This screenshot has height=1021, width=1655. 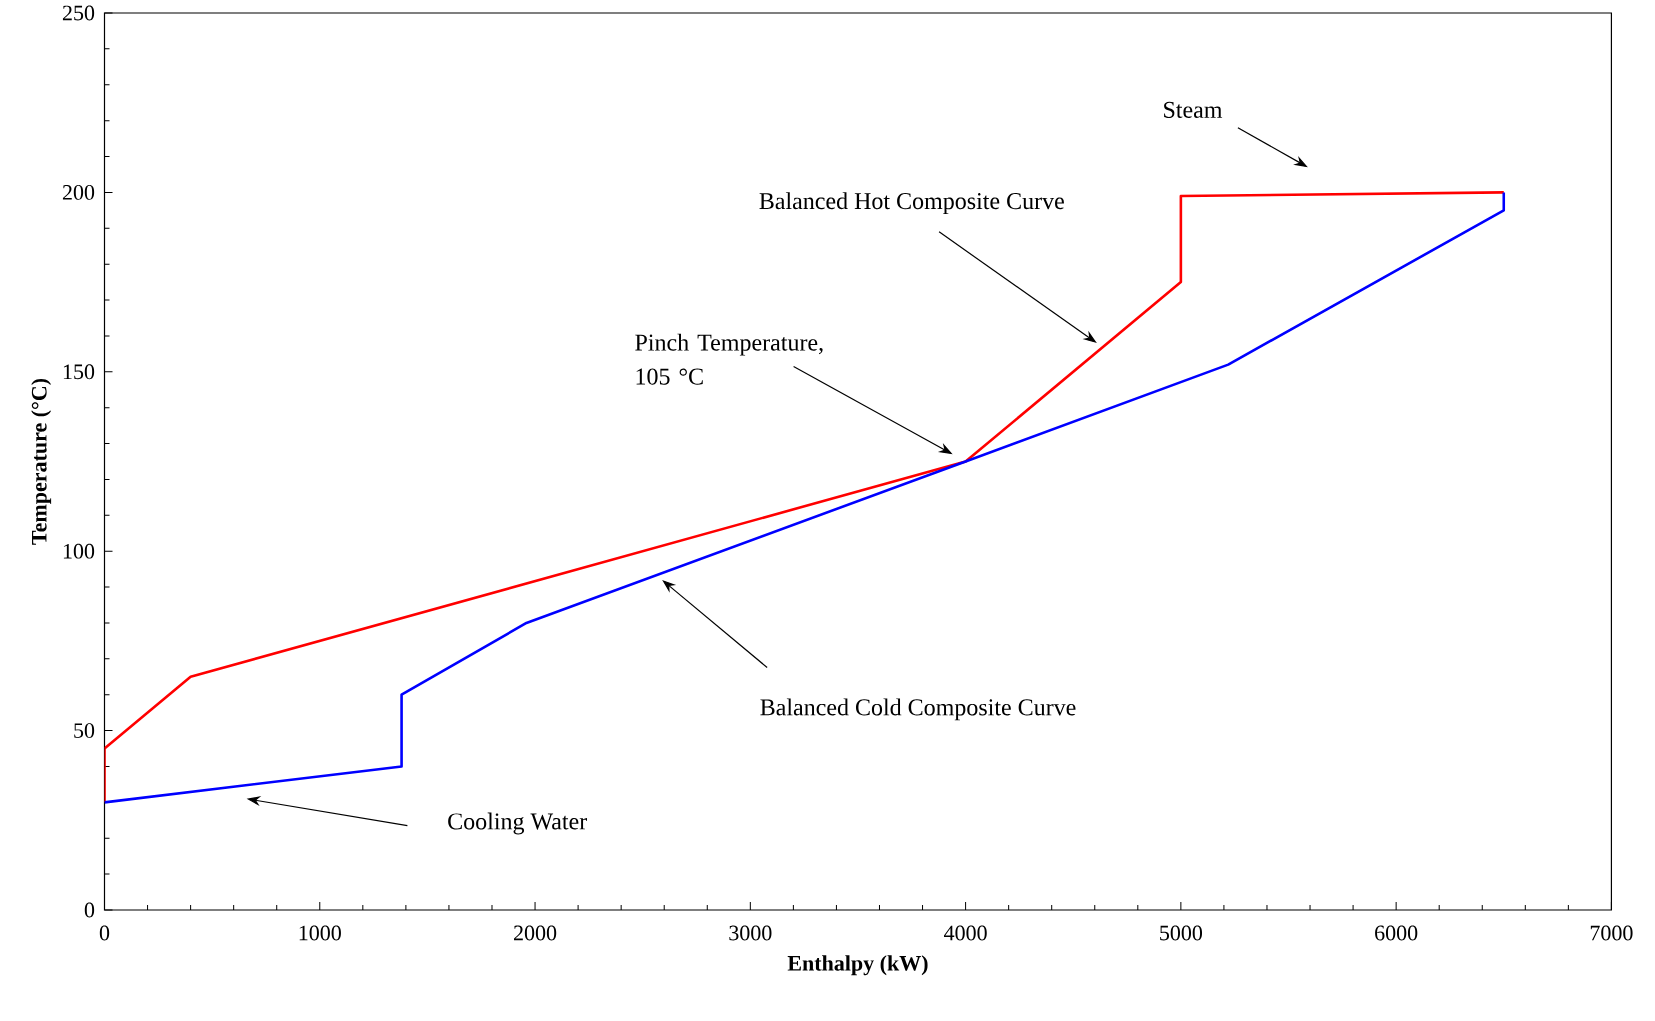 I want to click on x-tick-label: 2000, so click(x=535, y=933).